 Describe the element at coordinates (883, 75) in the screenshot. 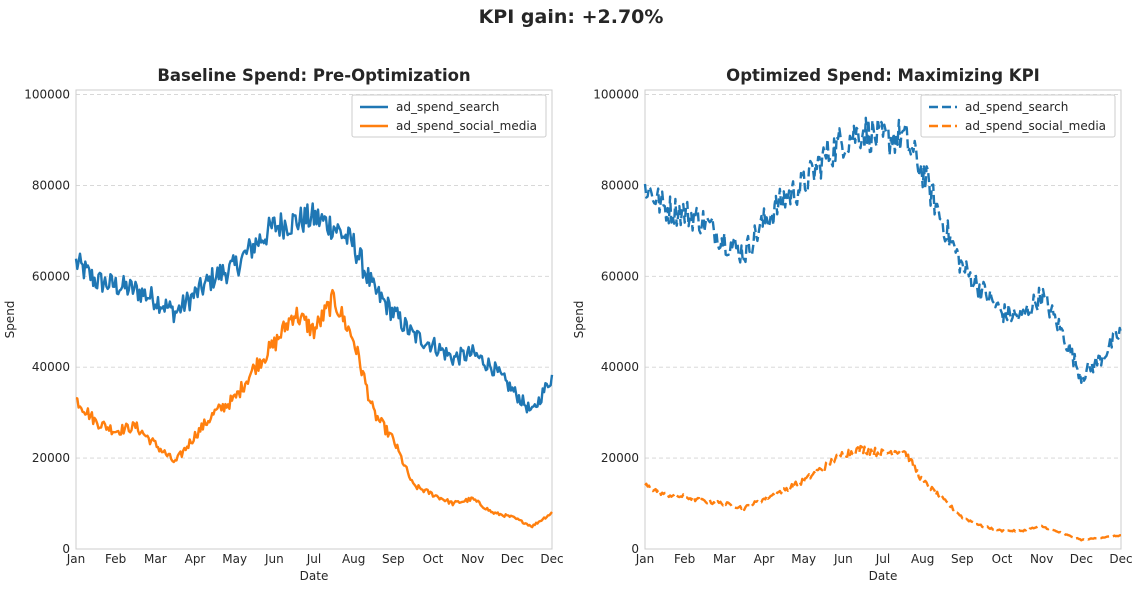

I see `panel-title: Optimized Spend: Maximizing KPI` at that location.